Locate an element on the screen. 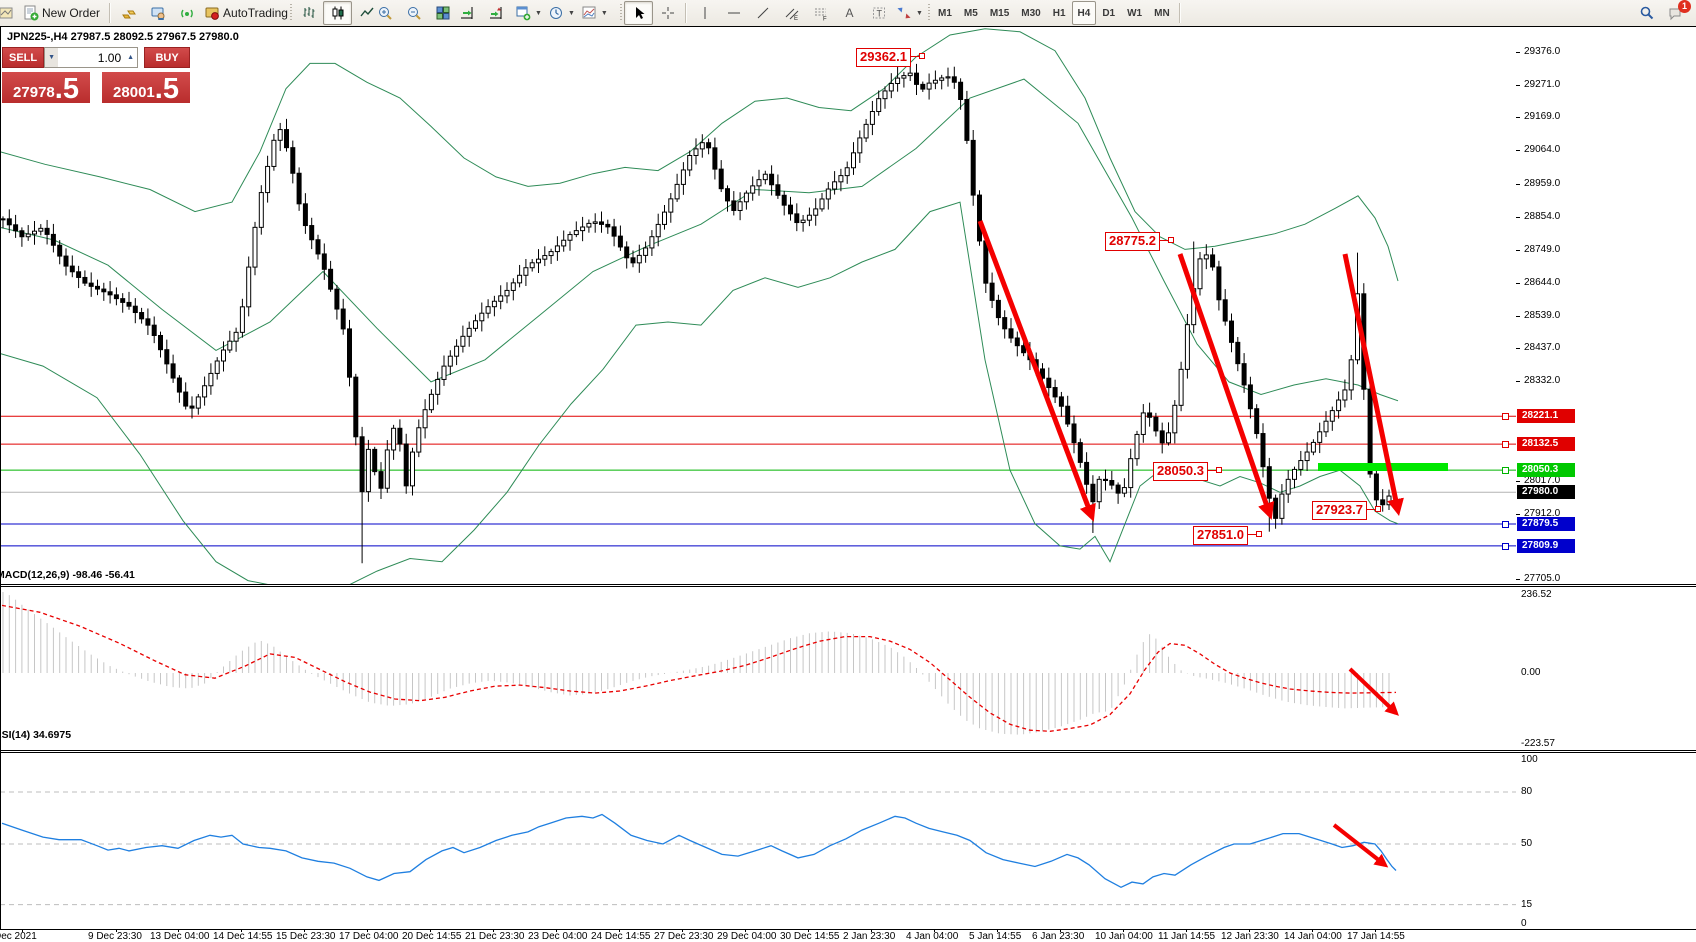 The image size is (1696, 942). timeframe-button-h1: H1 is located at coordinates (1059, 13).